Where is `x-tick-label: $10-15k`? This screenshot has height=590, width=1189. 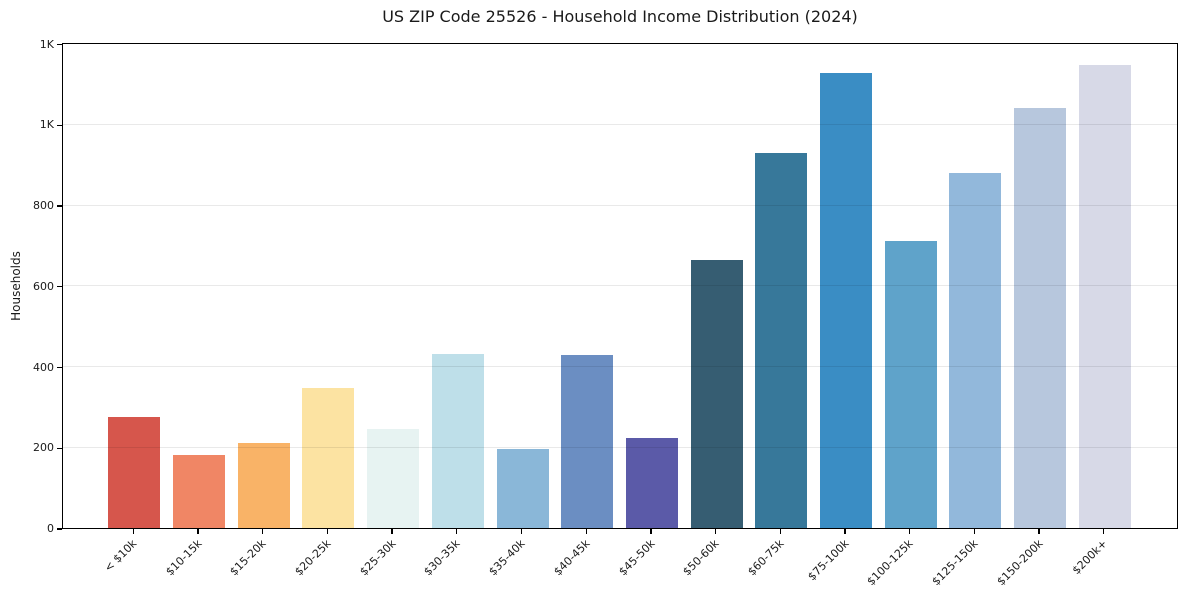 x-tick-label: $10-15k is located at coordinates (183, 558).